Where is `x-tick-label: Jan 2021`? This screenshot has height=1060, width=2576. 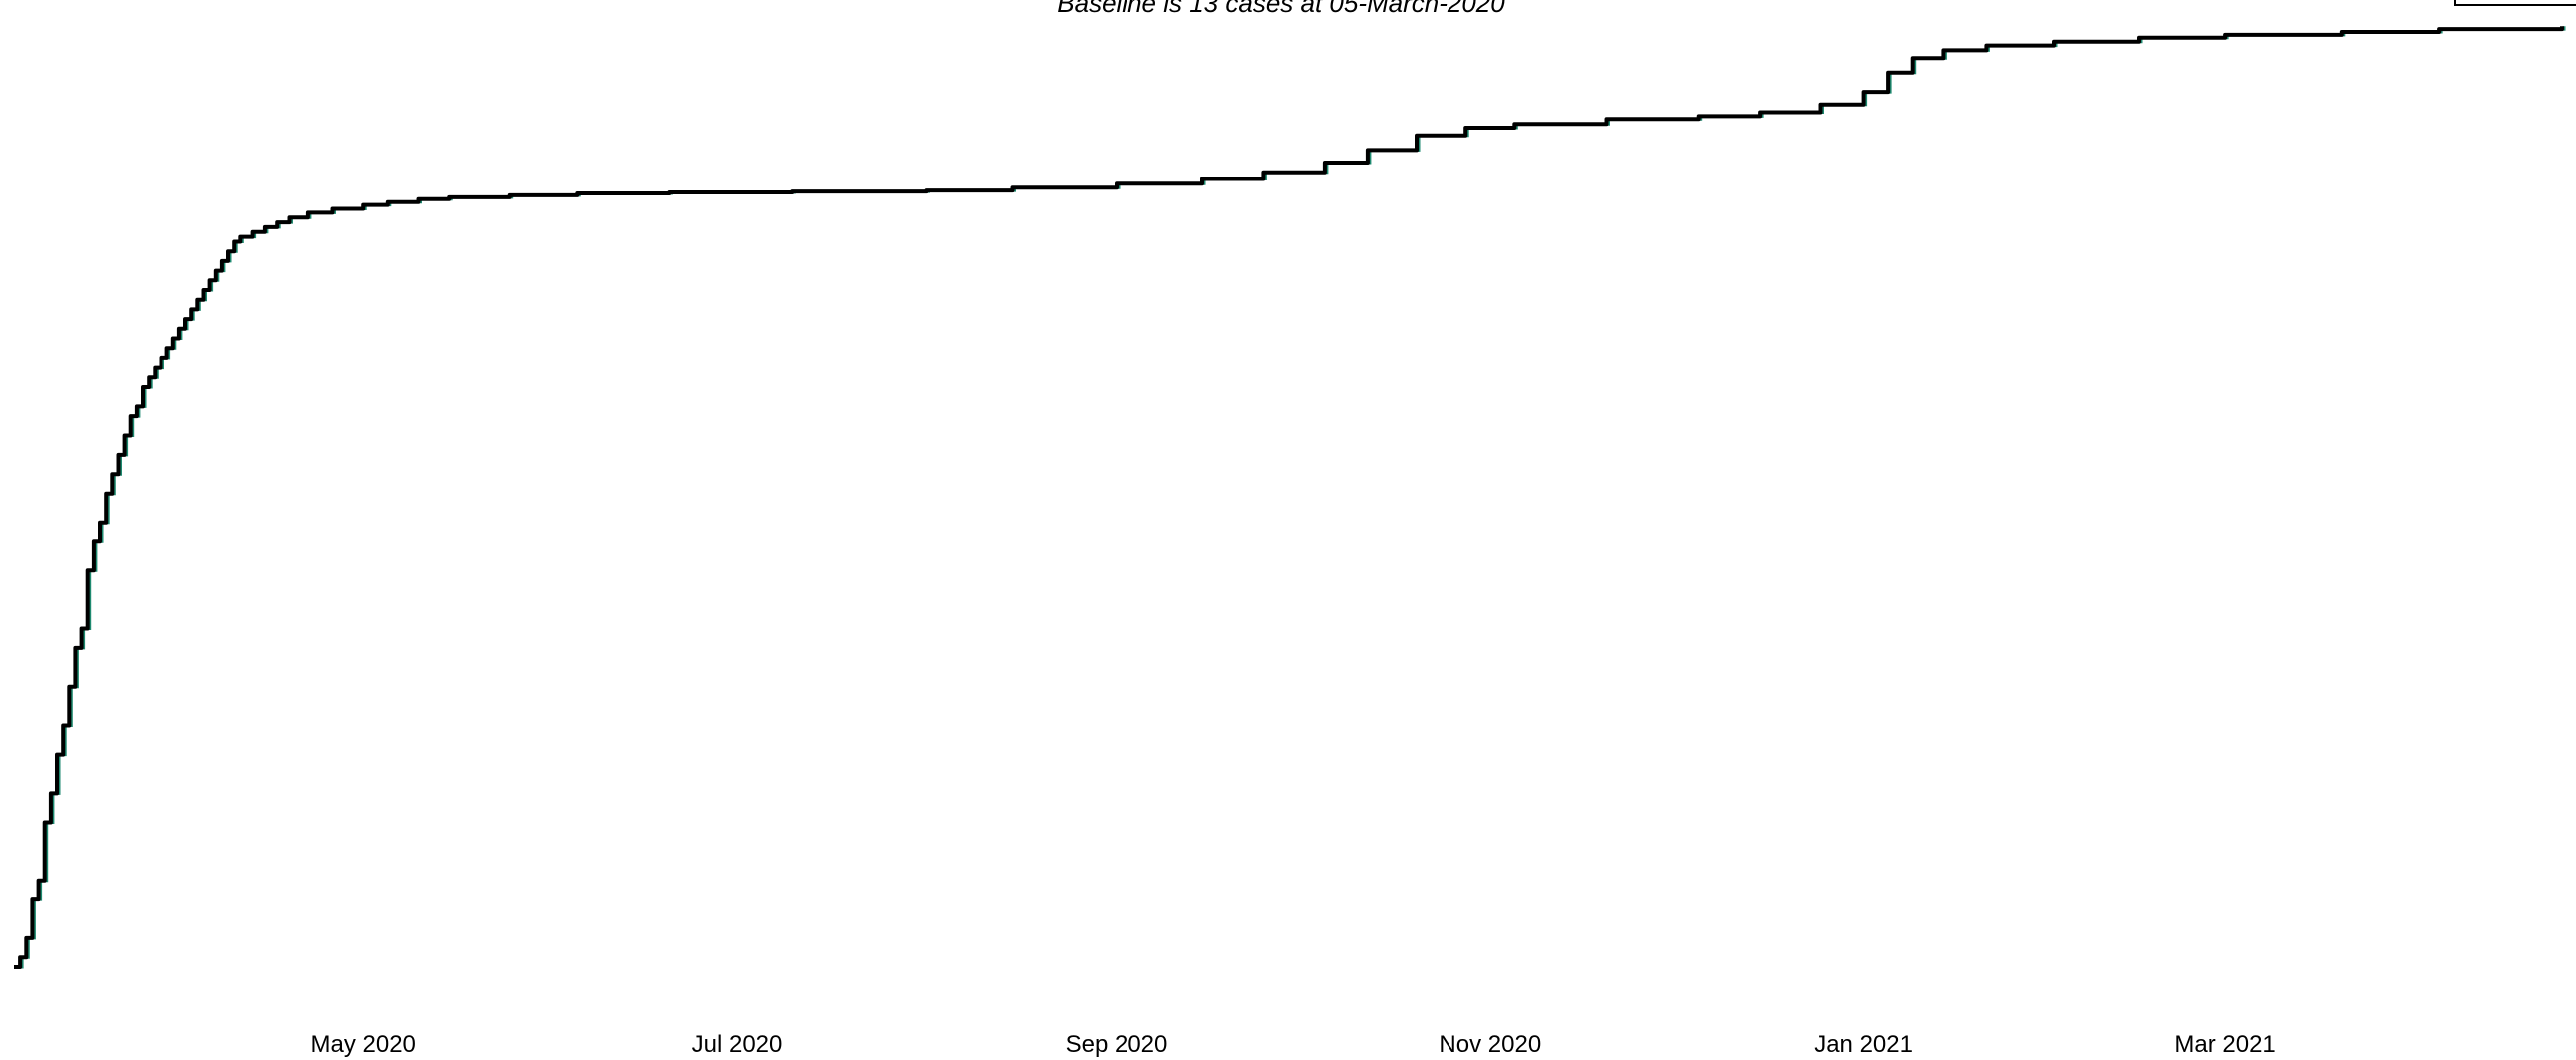 x-tick-label: Jan 2021 is located at coordinates (1863, 1044).